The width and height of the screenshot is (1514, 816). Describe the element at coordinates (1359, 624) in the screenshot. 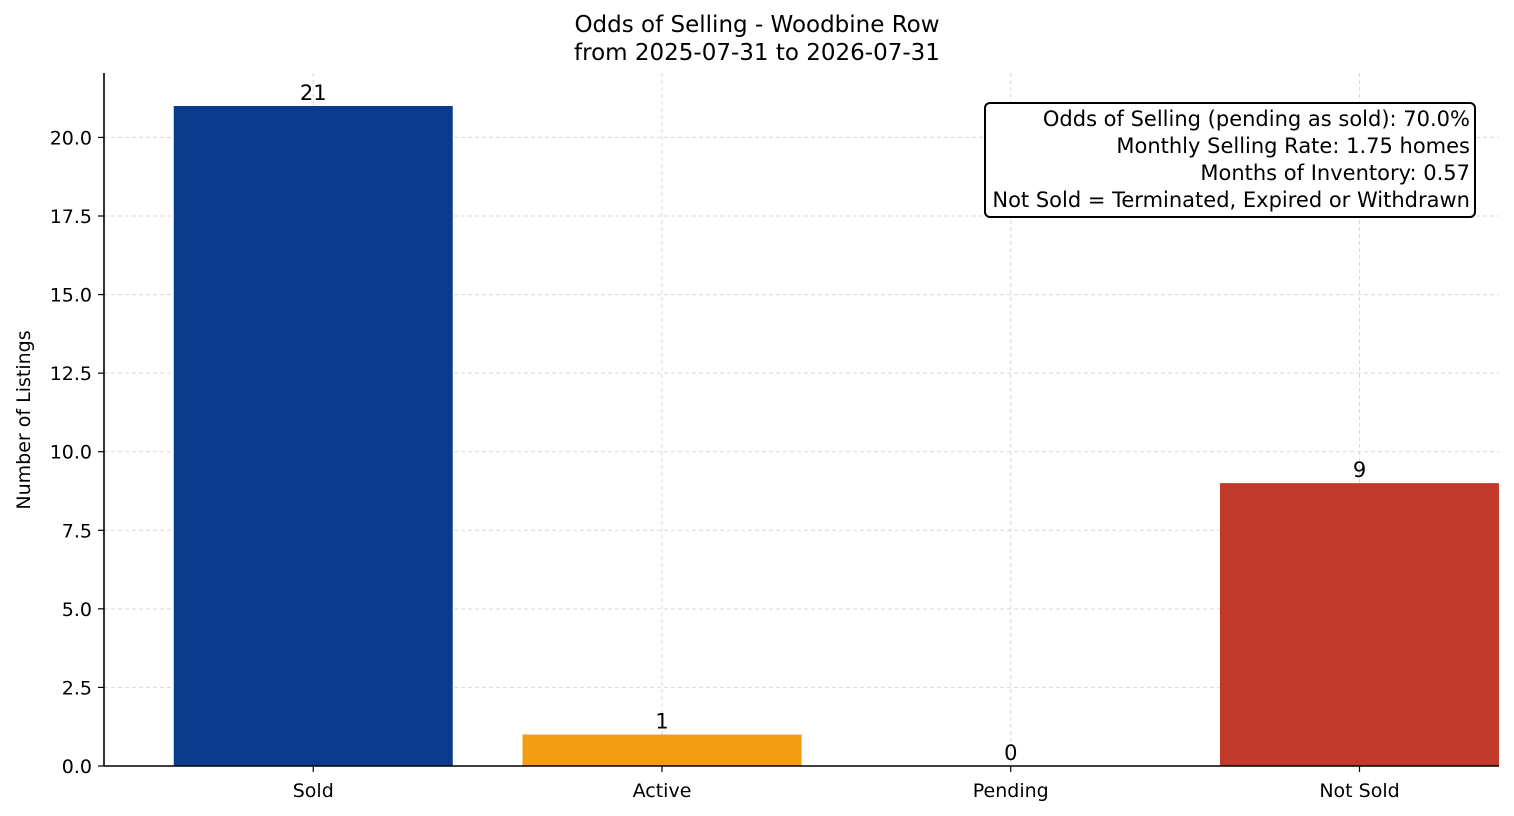

I see `bar-not-sold` at that location.